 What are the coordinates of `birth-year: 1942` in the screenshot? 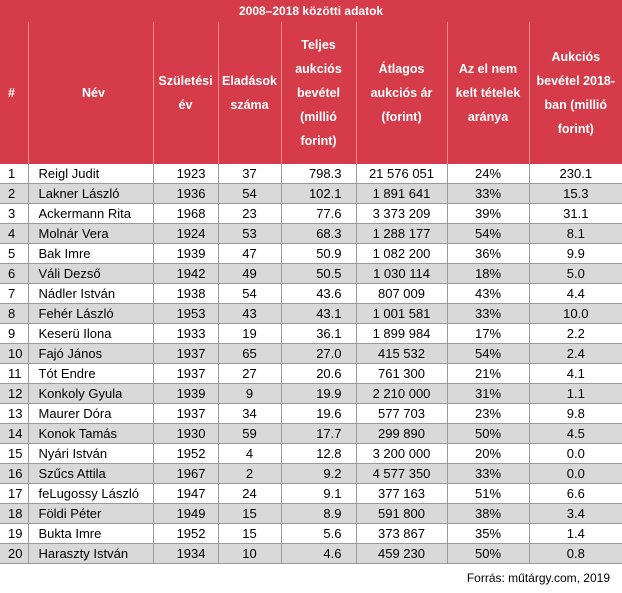 It's located at (186, 273).